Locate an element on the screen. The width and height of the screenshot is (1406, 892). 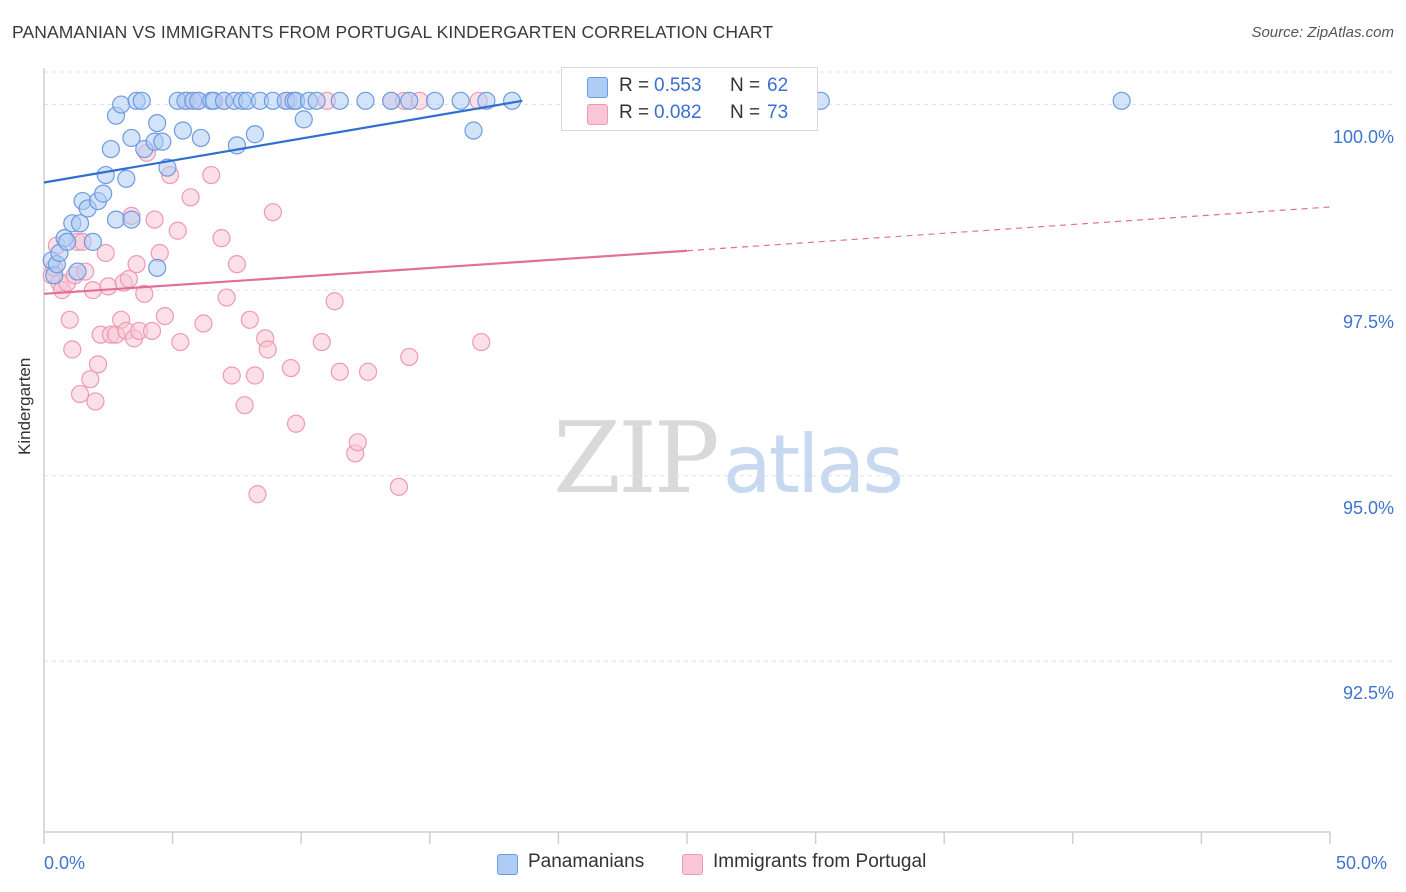
series-legend: Panamanians Immigrants from Portugal is located at coordinates (703, 865).